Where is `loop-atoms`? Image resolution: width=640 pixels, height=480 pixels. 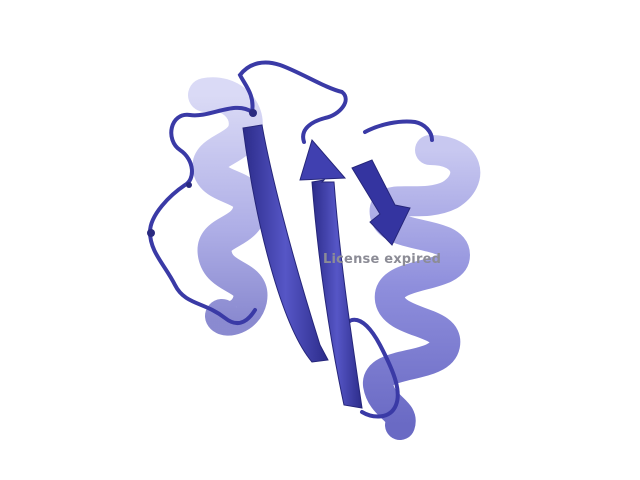 loop-atoms is located at coordinates (202, 173).